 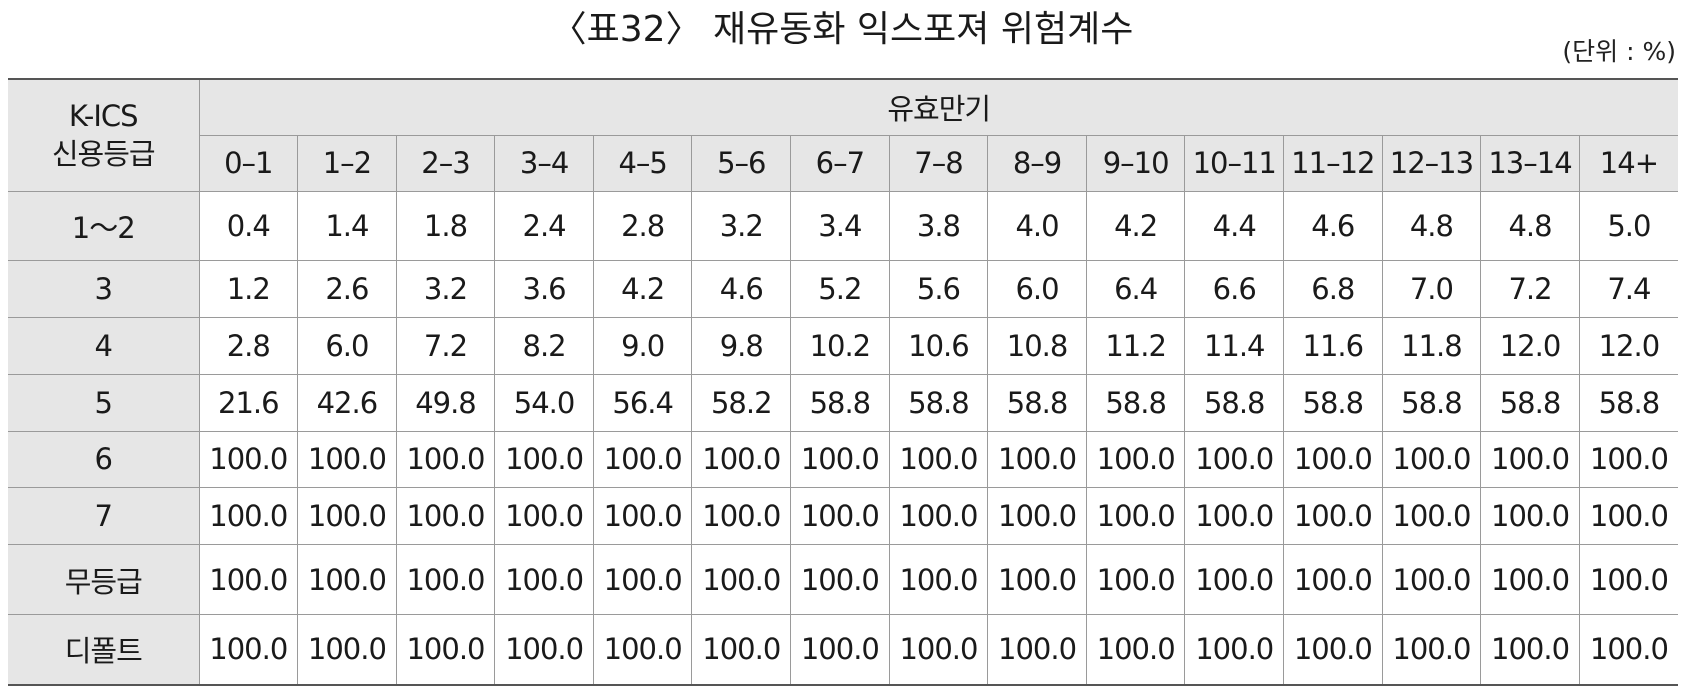 What do you see at coordinates (347, 289) in the screenshot?
I see `value-cell: 2.6` at bounding box center [347, 289].